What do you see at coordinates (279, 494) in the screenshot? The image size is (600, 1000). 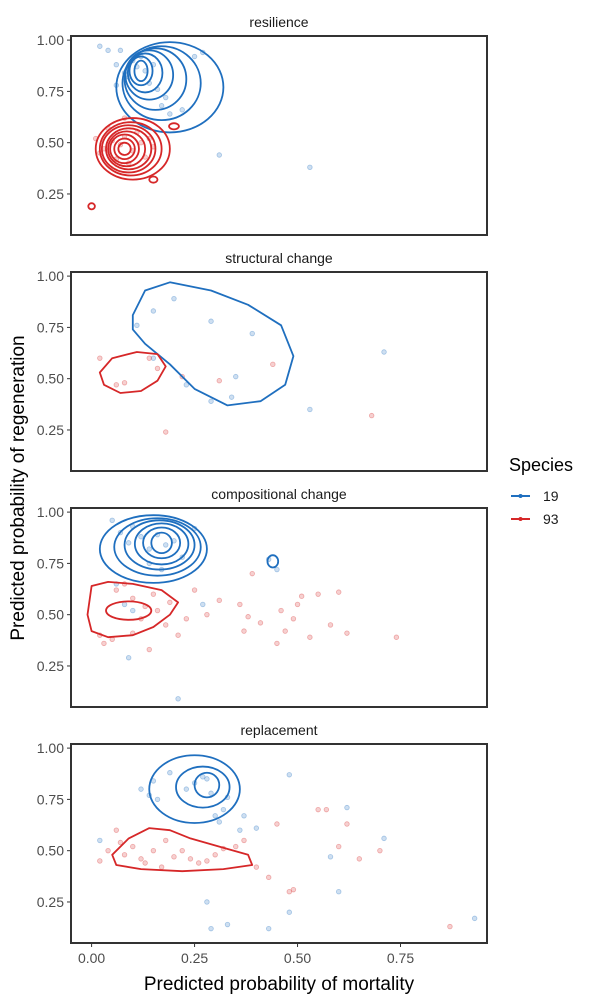 I see `panel-title: compositional change` at bounding box center [279, 494].